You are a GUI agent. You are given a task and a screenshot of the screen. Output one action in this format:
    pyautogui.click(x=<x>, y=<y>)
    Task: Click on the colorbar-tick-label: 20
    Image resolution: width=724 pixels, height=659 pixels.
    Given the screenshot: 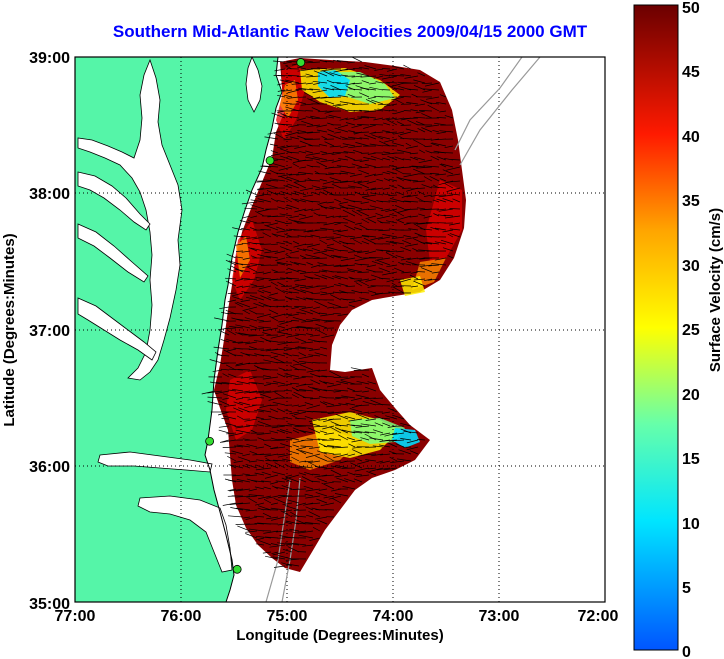 What is the action you would take?
    pyautogui.click(x=691, y=395)
    